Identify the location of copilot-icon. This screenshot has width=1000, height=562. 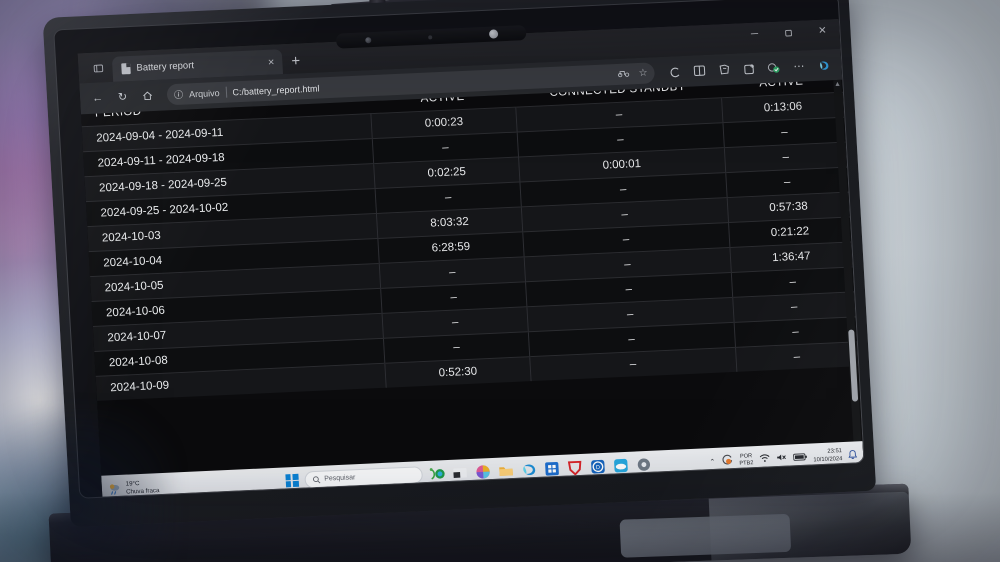
(674, 72).